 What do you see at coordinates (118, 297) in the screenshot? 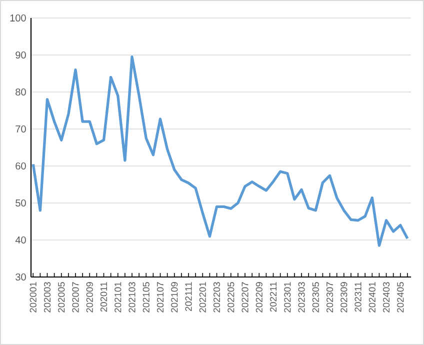
I see `x-tick-label: 202101` at bounding box center [118, 297].